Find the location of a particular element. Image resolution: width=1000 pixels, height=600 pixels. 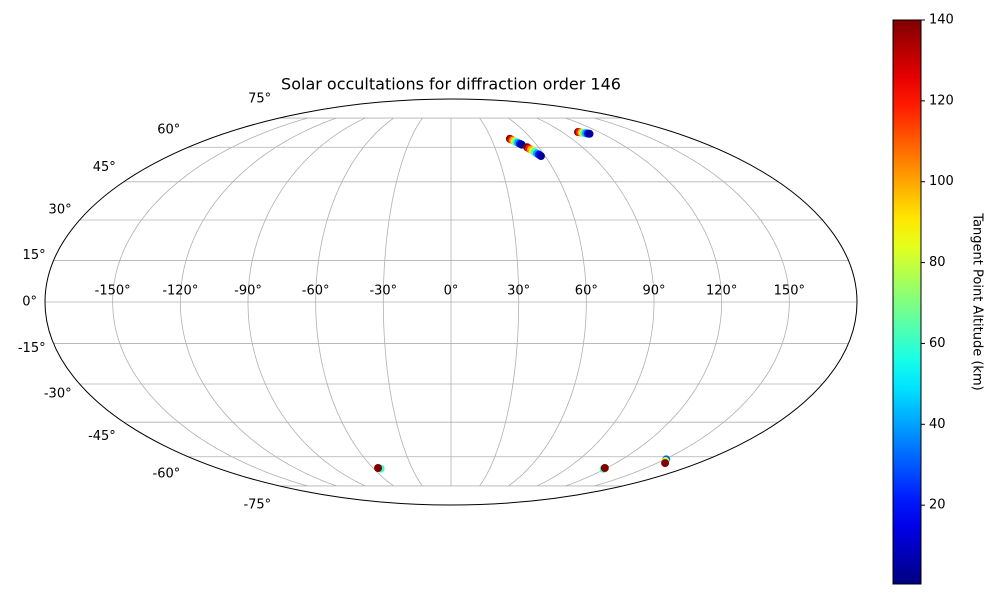

y-tick-label: 30° is located at coordinates (60, 209).